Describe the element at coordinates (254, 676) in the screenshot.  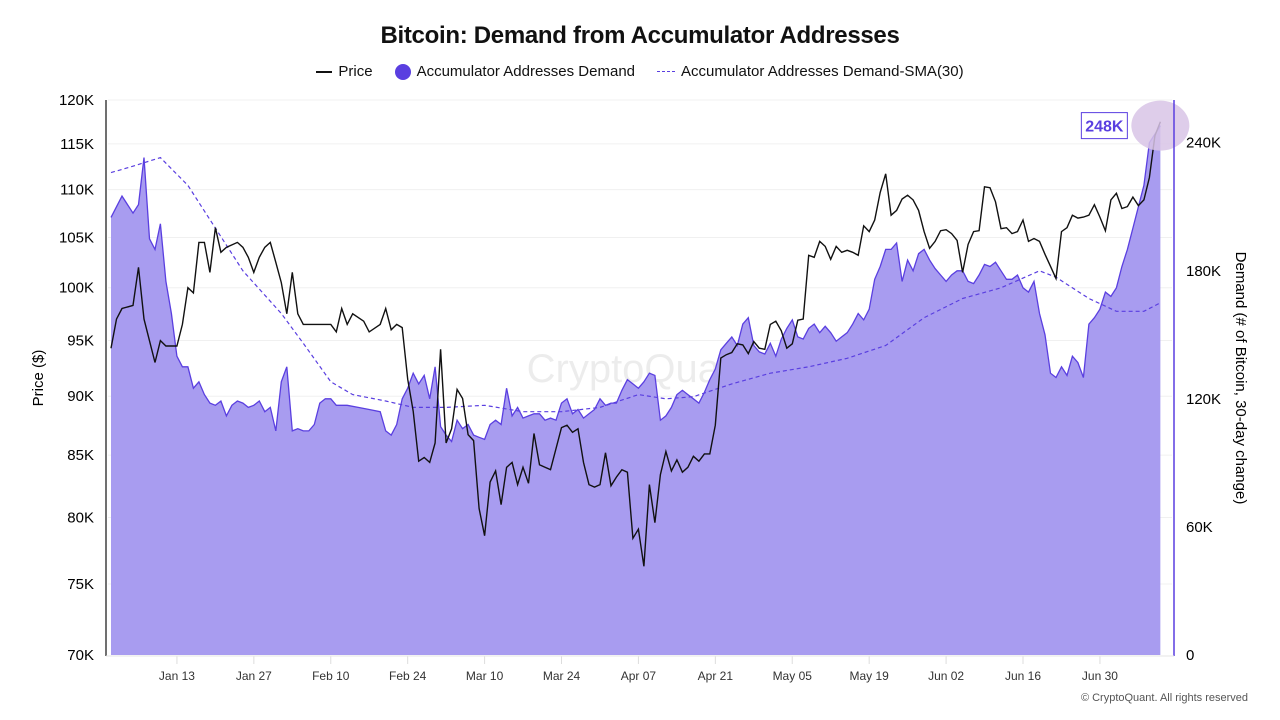
I see `x-tick-label: Jan 27` at that location.